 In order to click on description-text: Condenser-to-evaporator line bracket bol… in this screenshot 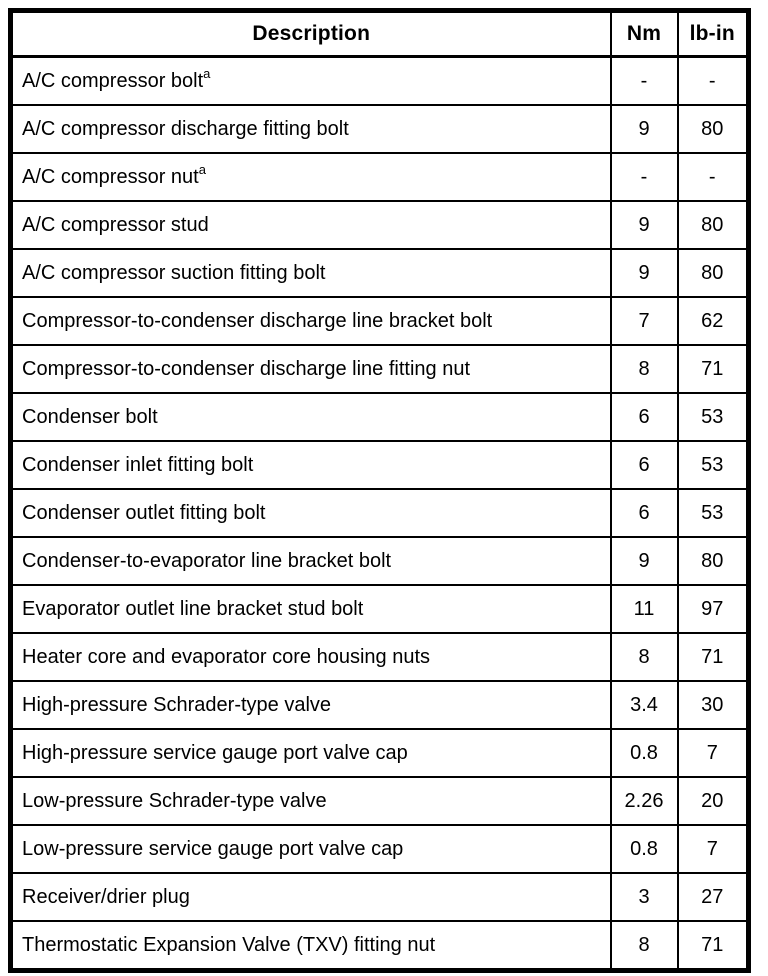, I will do `click(207, 560)`.